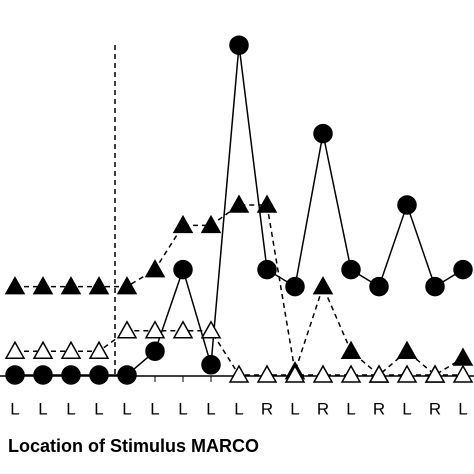 This screenshot has height=474, width=474. I want to click on x-axis-title: Location of Stimulus MARCO, so click(133, 446).